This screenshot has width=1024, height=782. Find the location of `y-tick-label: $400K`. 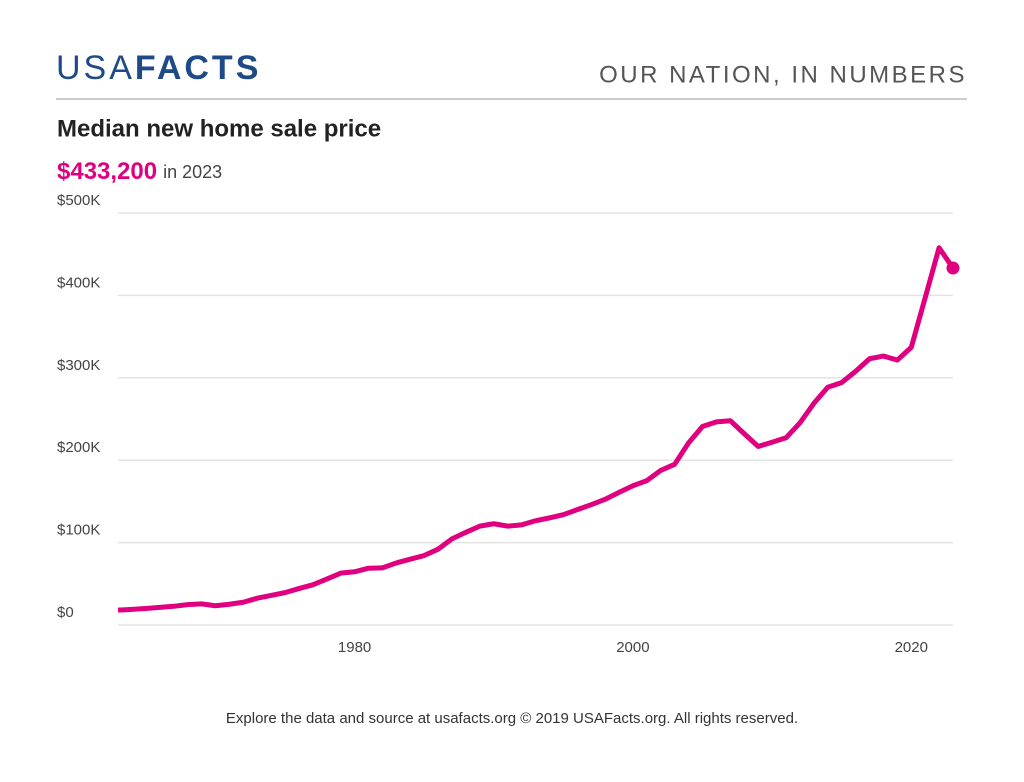

y-tick-label: $400K is located at coordinates (78, 282).